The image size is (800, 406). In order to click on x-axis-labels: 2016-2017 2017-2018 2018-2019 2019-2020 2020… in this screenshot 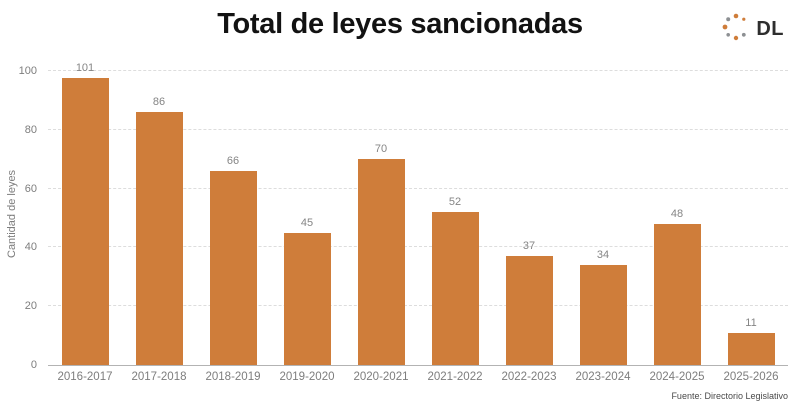, I will do `click(418, 377)`.